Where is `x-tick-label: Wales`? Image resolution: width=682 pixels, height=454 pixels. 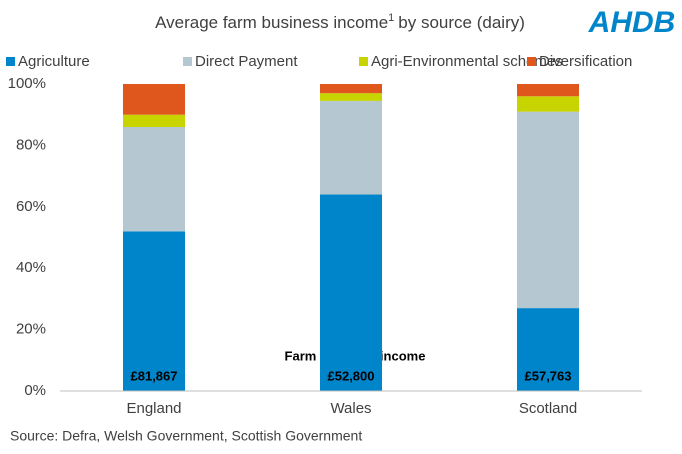 x-tick-label: Wales is located at coordinates (350, 408).